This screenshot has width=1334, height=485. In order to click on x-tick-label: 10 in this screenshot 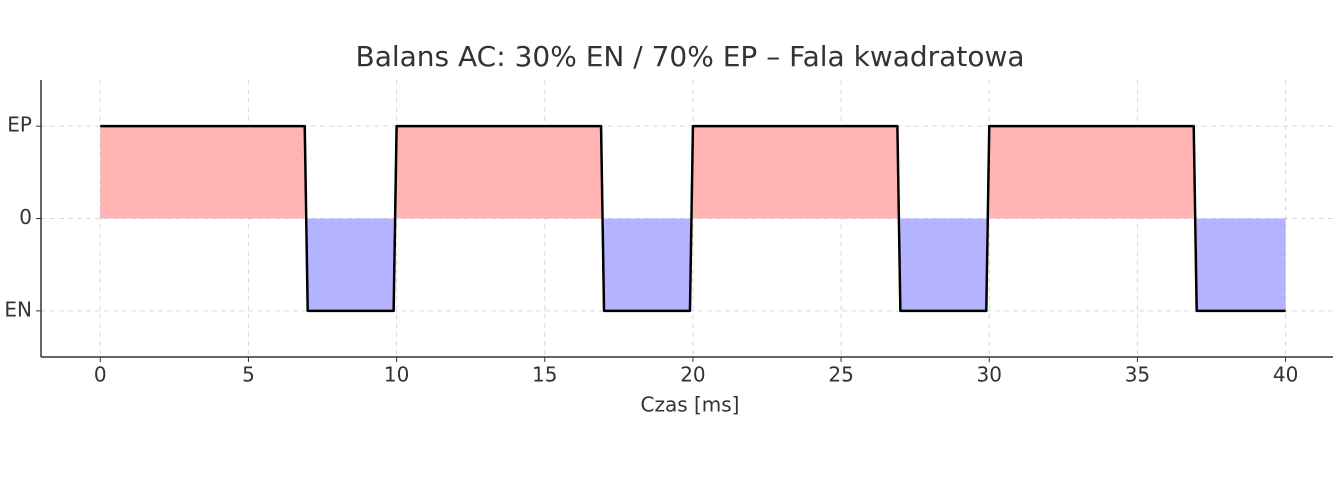, I will do `click(396, 375)`.